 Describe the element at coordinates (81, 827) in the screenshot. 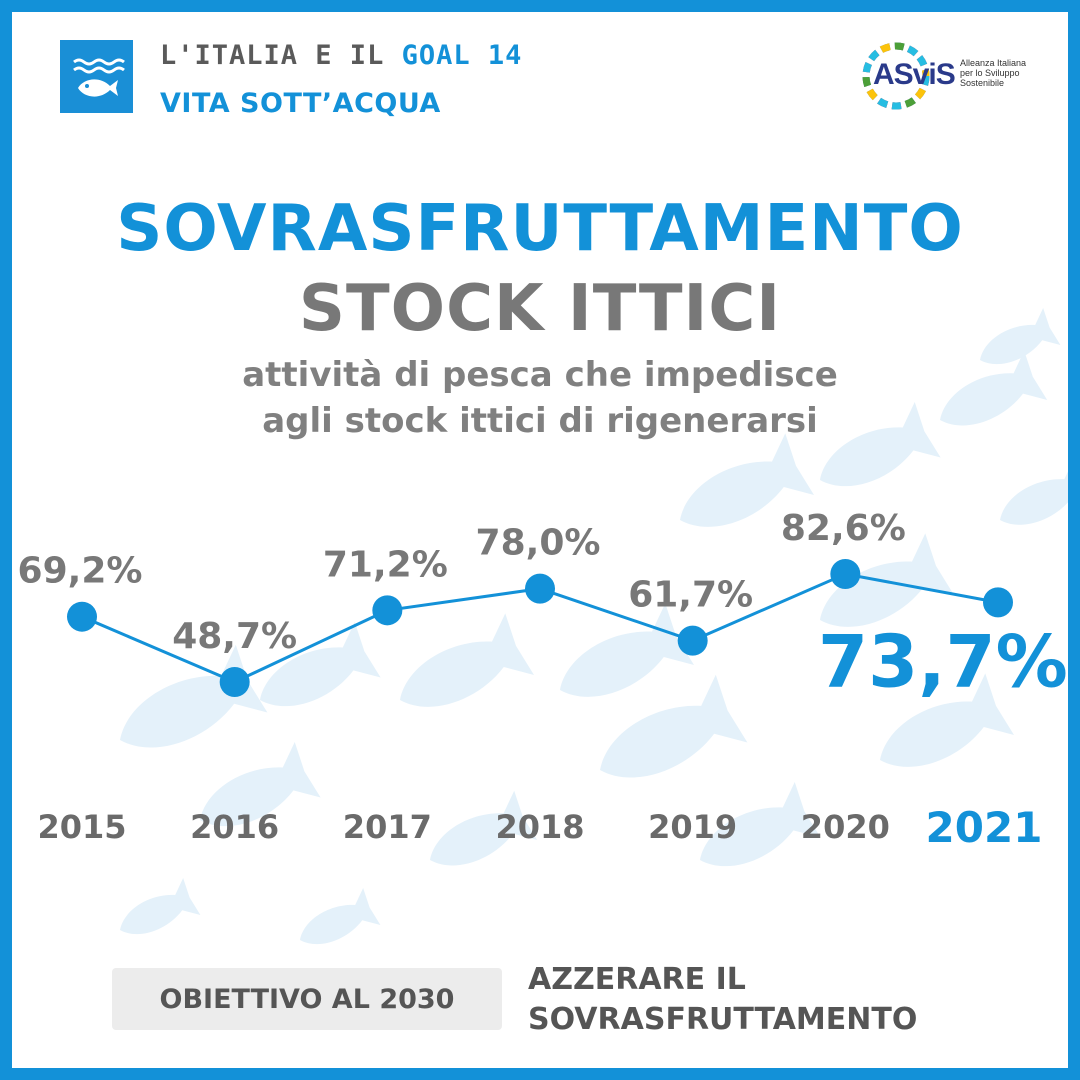

I see `x-tick-label: 2015` at that location.